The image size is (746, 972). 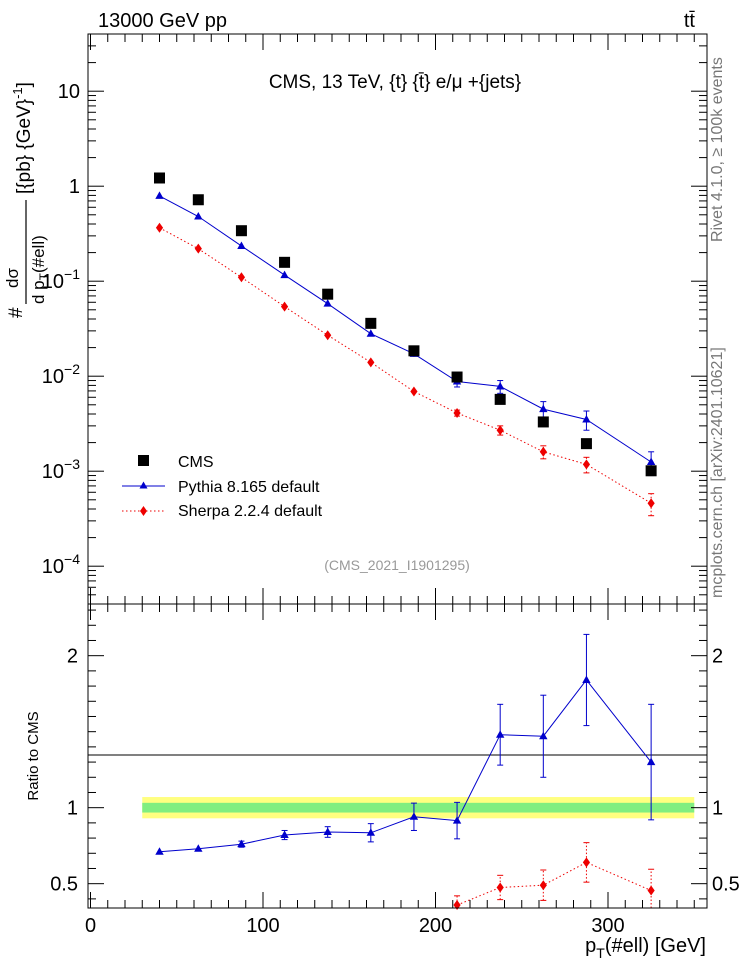 What do you see at coordinates (143, 511) in the screenshot?
I see `legend-sherpa-marker` at bounding box center [143, 511].